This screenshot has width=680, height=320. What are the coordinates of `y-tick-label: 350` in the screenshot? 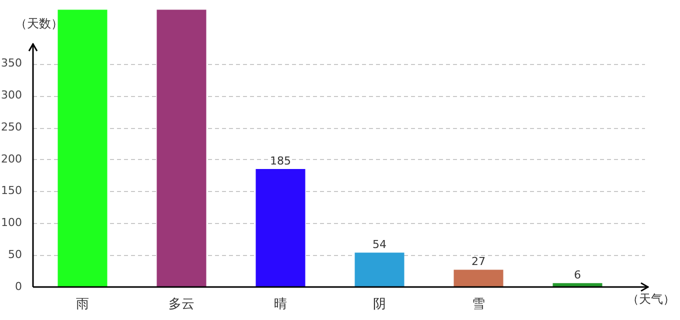 It's located at (11, 63).